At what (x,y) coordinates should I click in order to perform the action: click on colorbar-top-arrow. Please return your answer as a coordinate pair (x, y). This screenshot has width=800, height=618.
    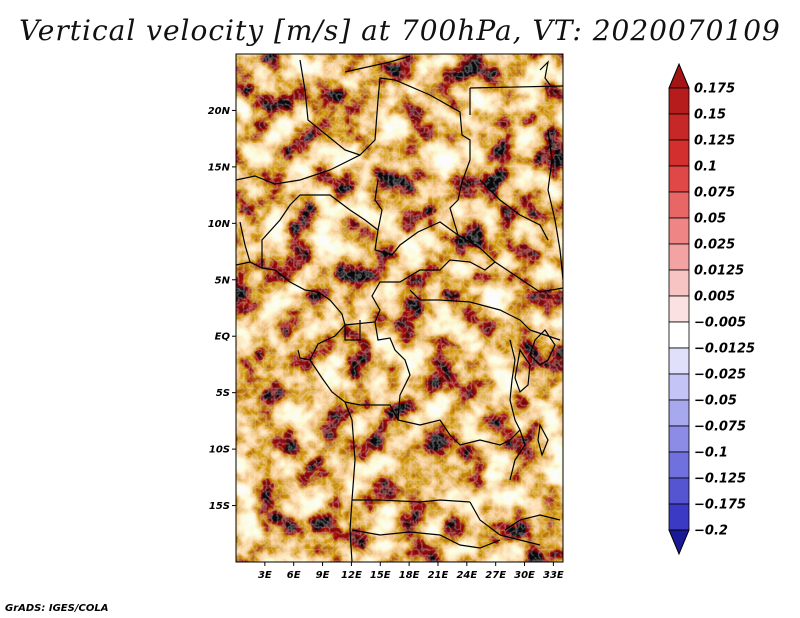
    Looking at the image, I should click on (679, 75).